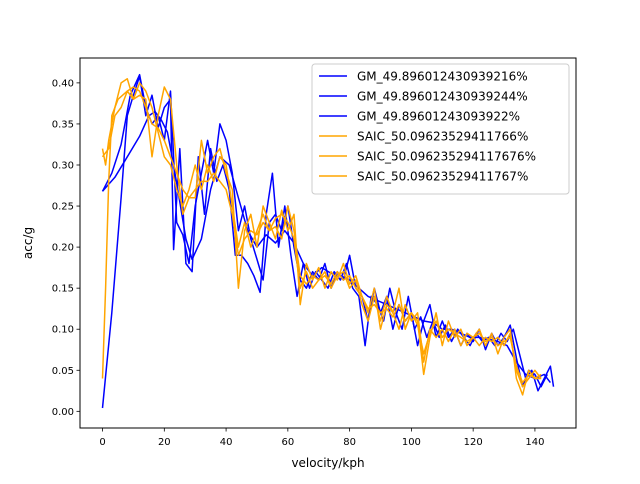 The image size is (640, 484). Describe the element at coordinates (349, 442) in the screenshot. I see `x-tick-label: 80` at that location.